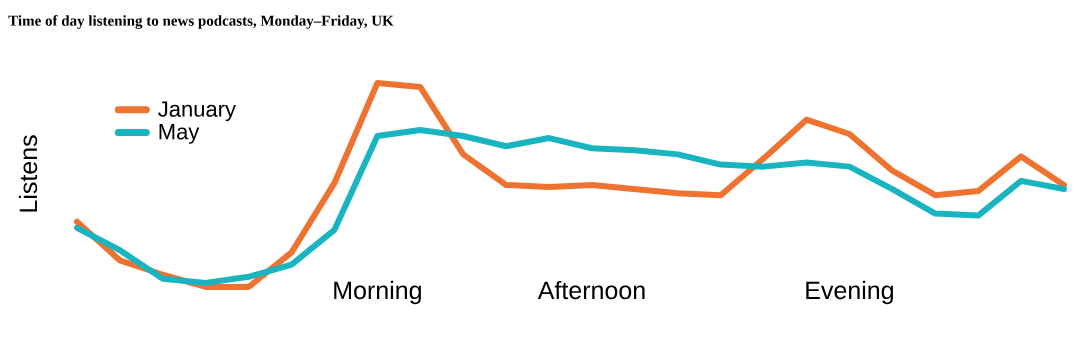  Describe the element at coordinates (201, 22) in the screenshot. I see `chart-title: Time of day listening to news podcasts, Monday–Friday, UK` at that location.